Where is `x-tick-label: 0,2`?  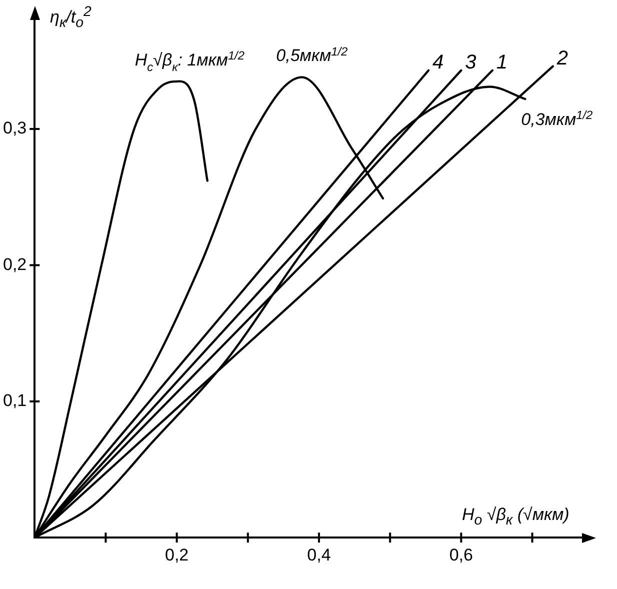 x-tick-label: 0,2 is located at coordinates (176, 554).